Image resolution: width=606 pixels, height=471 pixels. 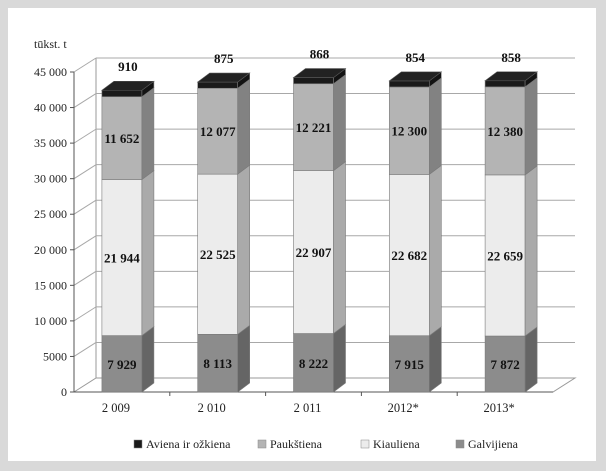 What do you see at coordinates (320, 54) in the screenshot?
I see `data-label-top: 868` at bounding box center [320, 54].